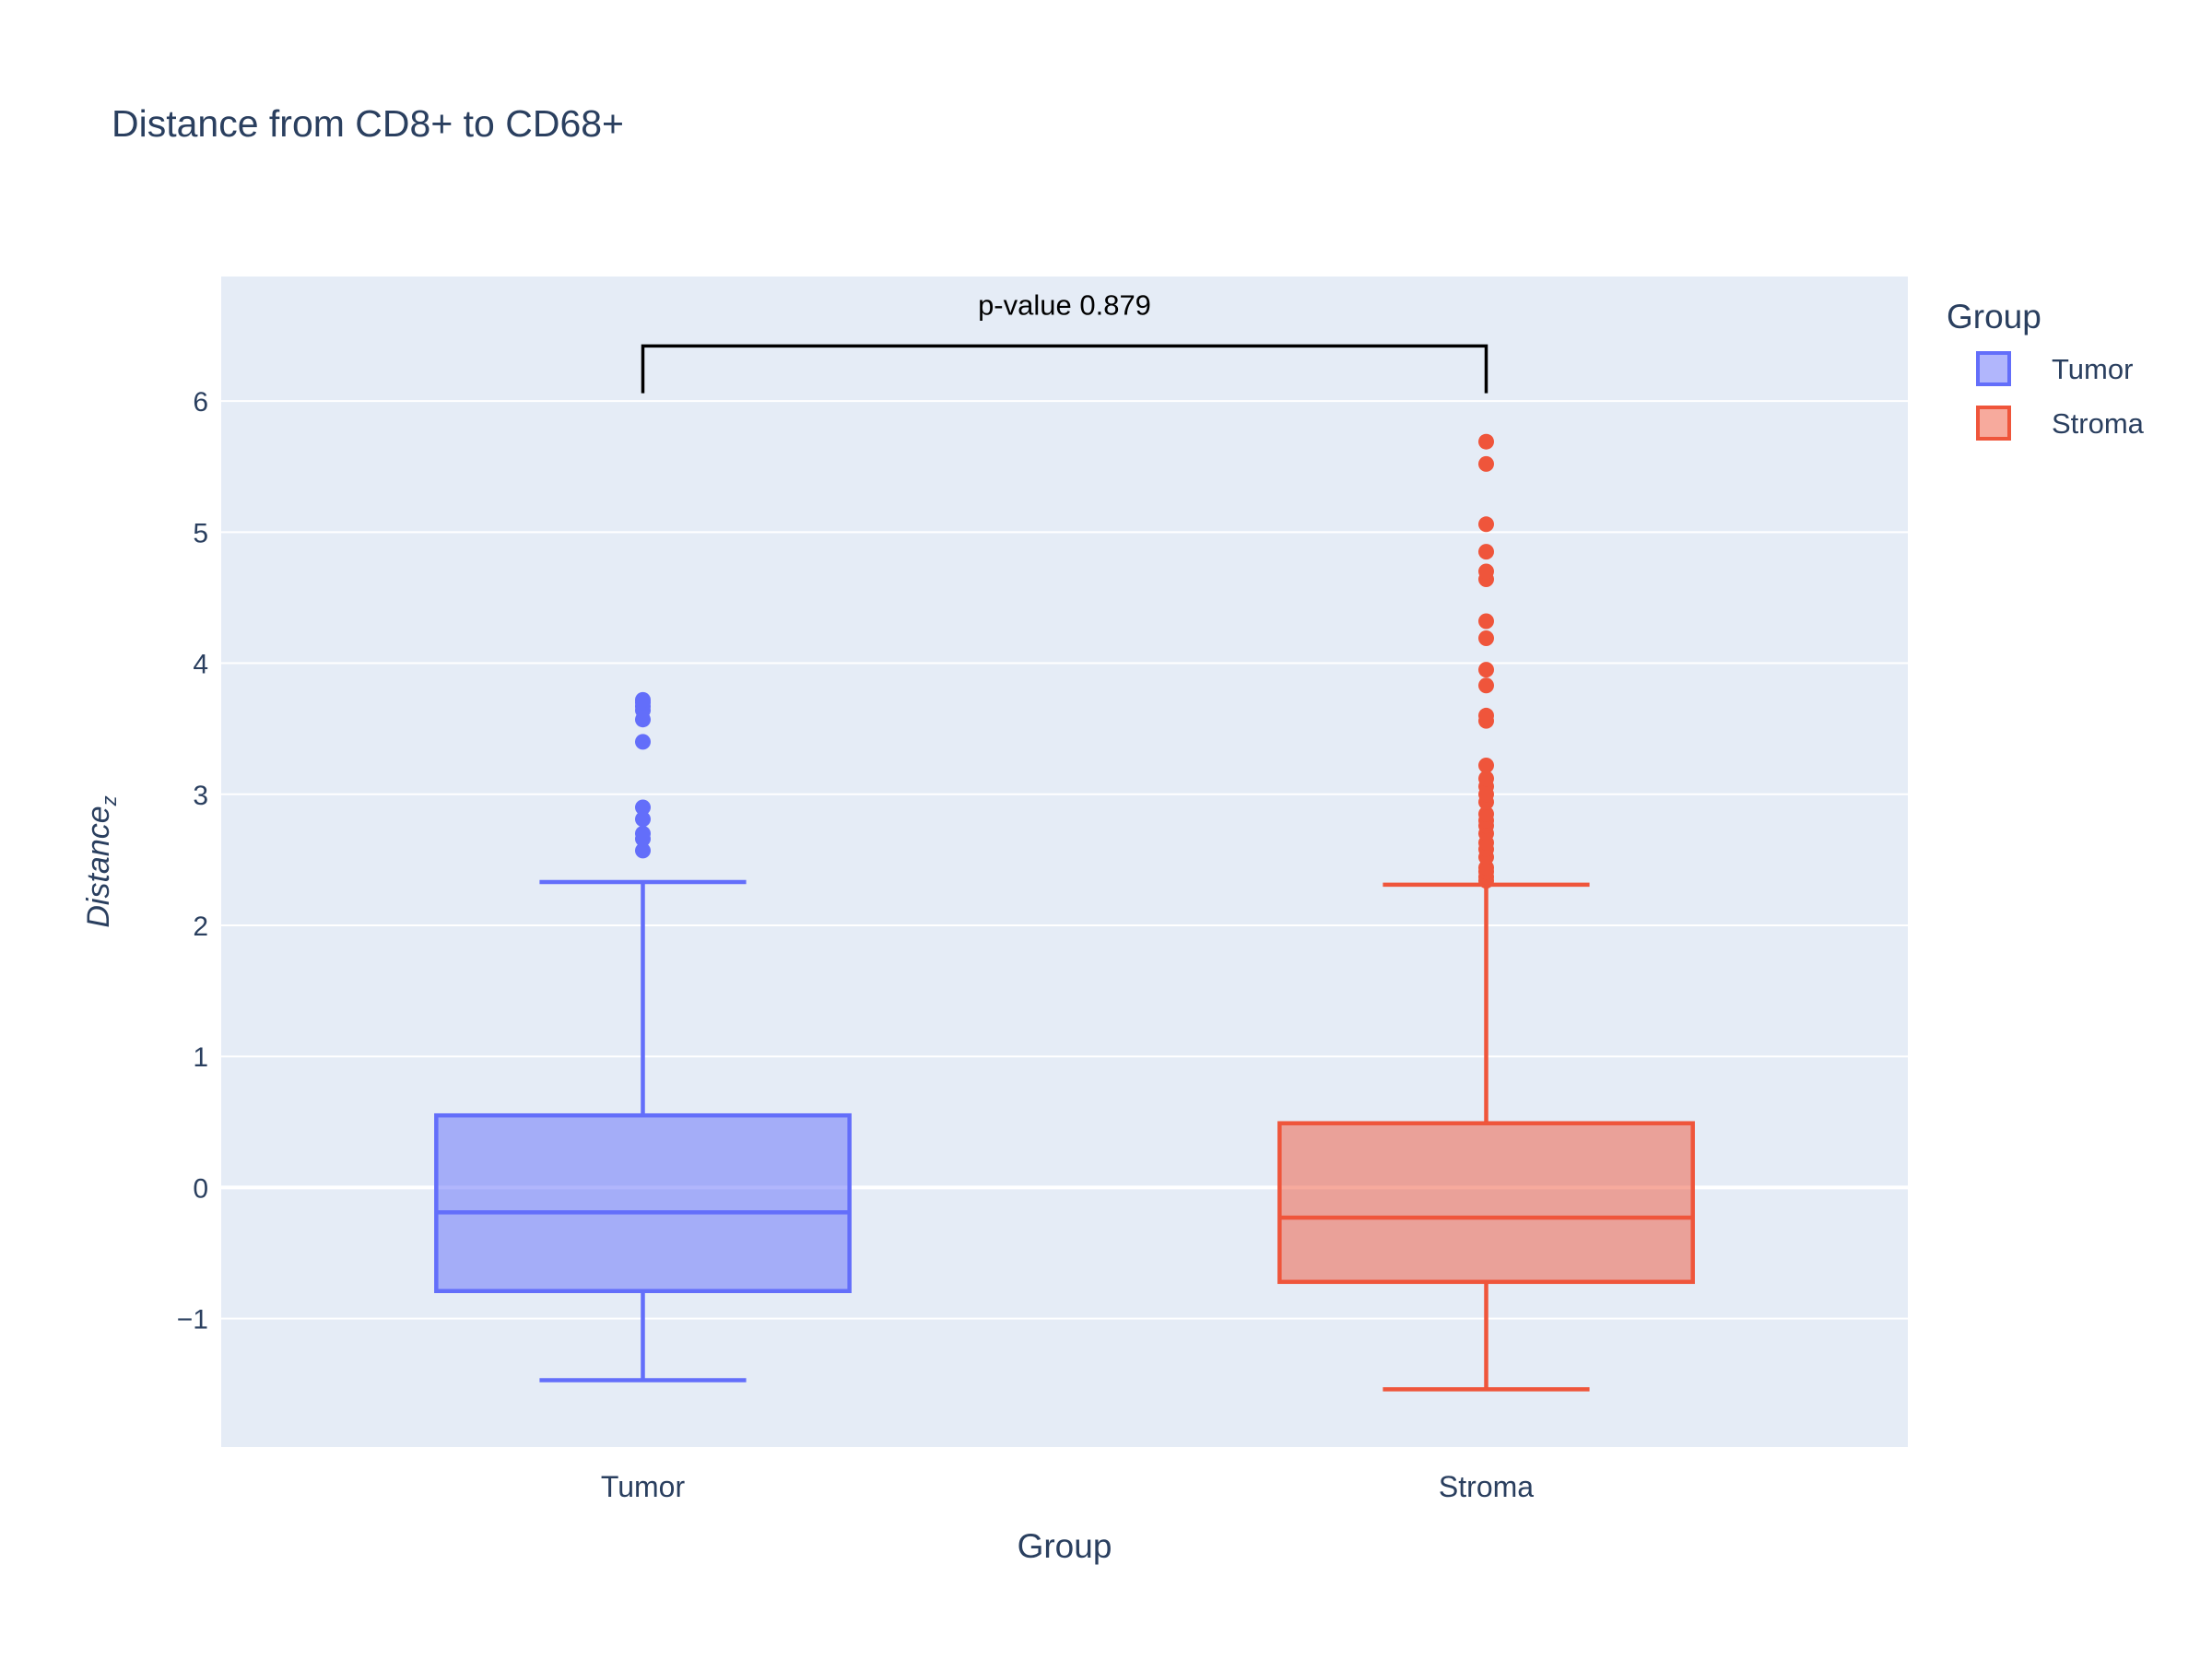 The width and height of the screenshot is (2212, 1659). I want to click on x-tick-label: Stroma, so click(1486, 1486).